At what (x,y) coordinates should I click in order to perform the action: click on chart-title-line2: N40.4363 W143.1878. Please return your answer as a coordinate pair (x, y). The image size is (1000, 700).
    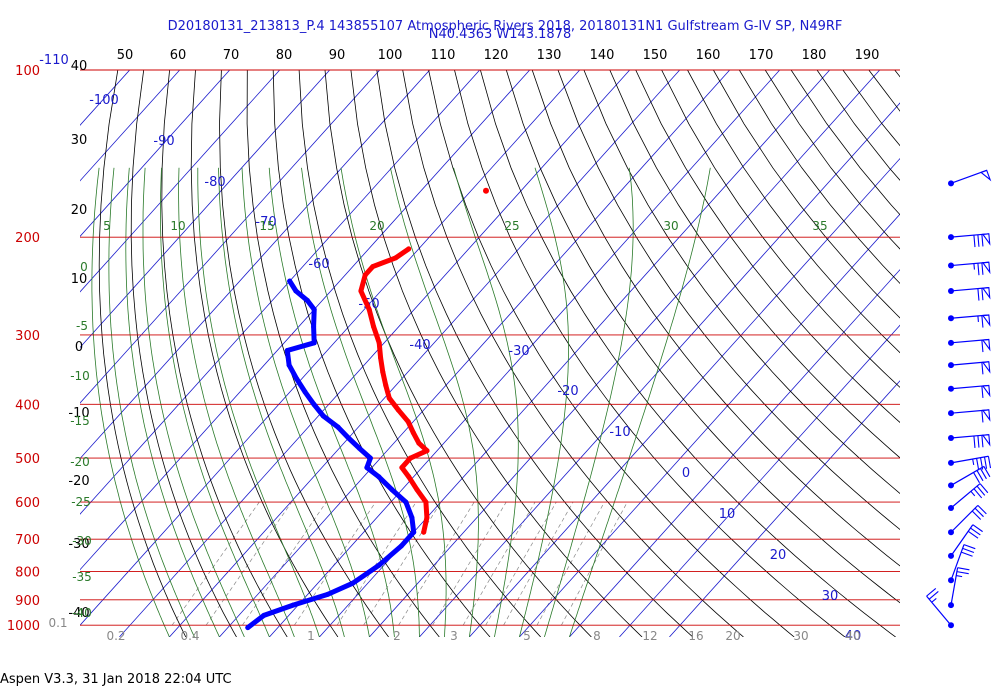
    Looking at the image, I should click on (500, 34).